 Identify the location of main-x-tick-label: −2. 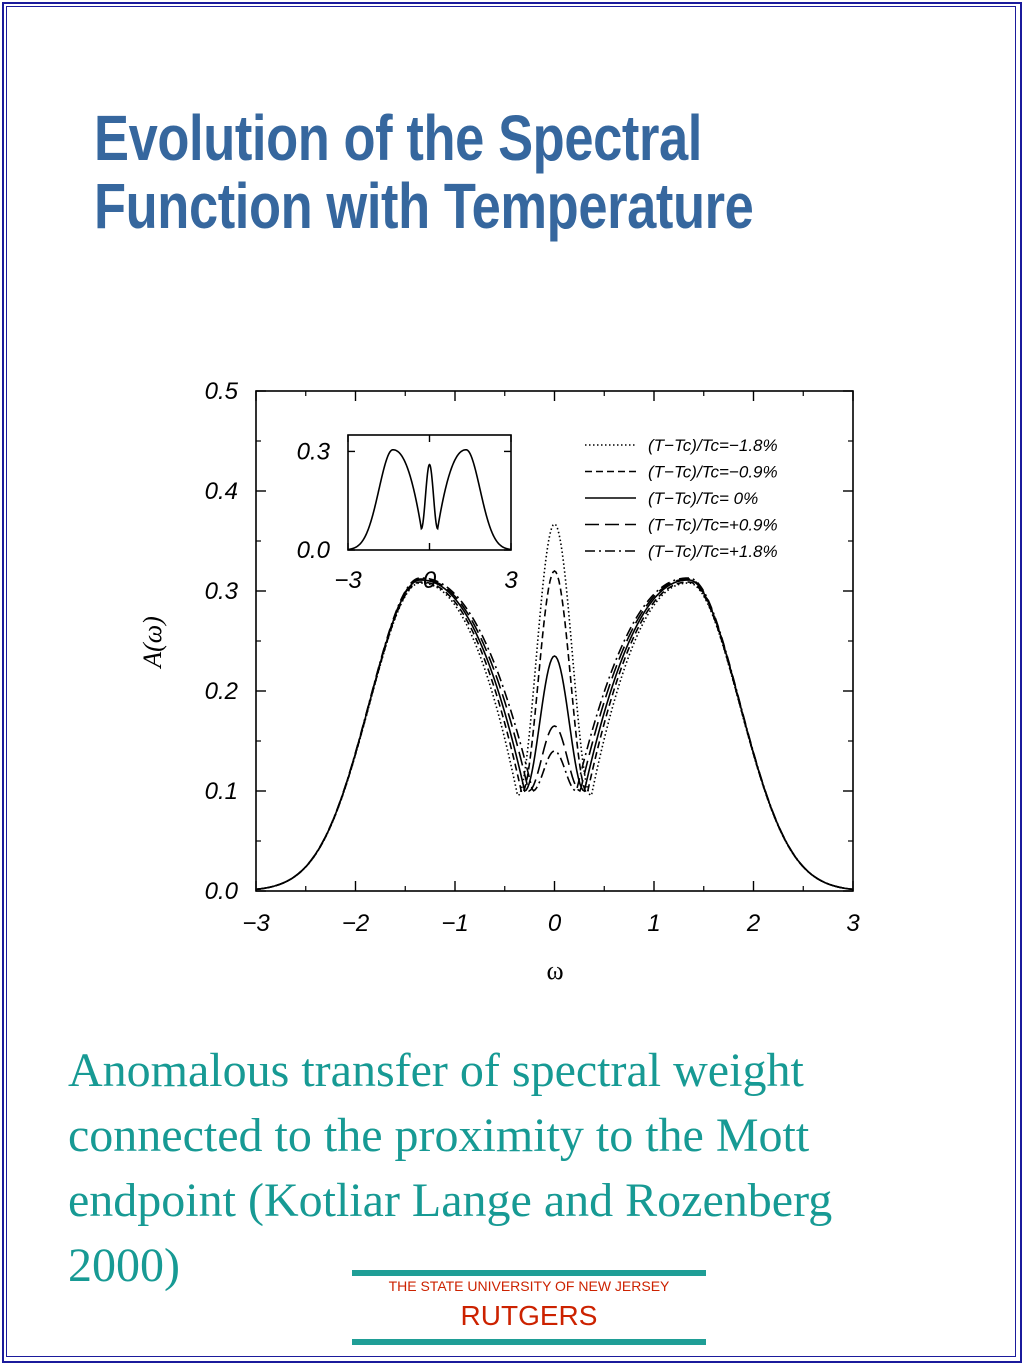
(355, 923).